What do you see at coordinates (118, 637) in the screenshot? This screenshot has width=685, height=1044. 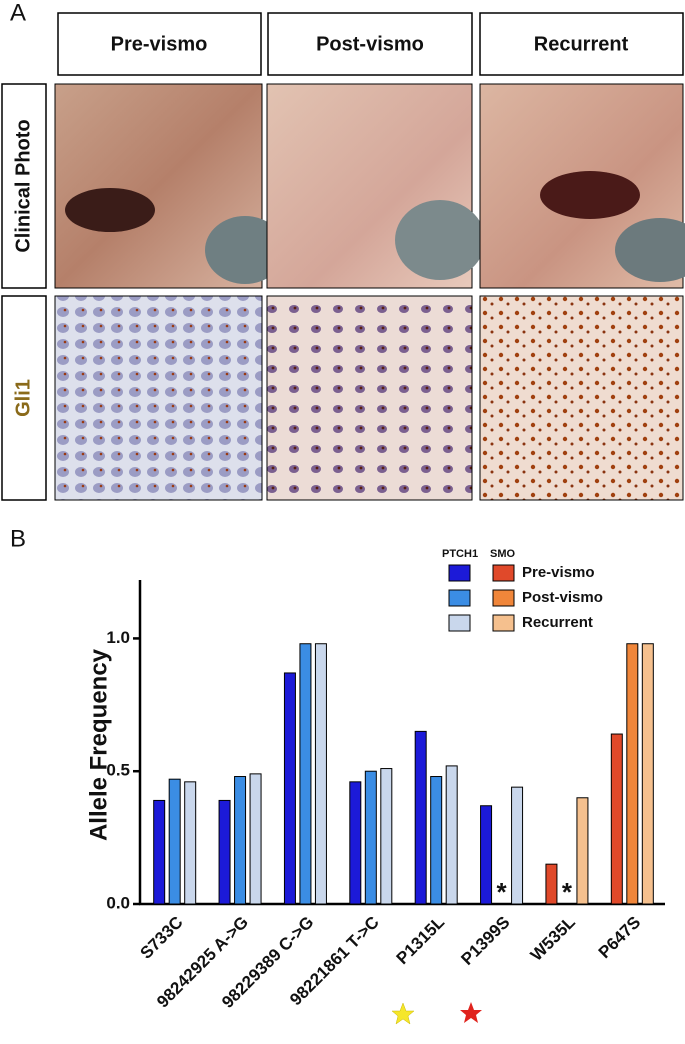 I see `y-tick-label: 1.0` at bounding box center [118, 637].